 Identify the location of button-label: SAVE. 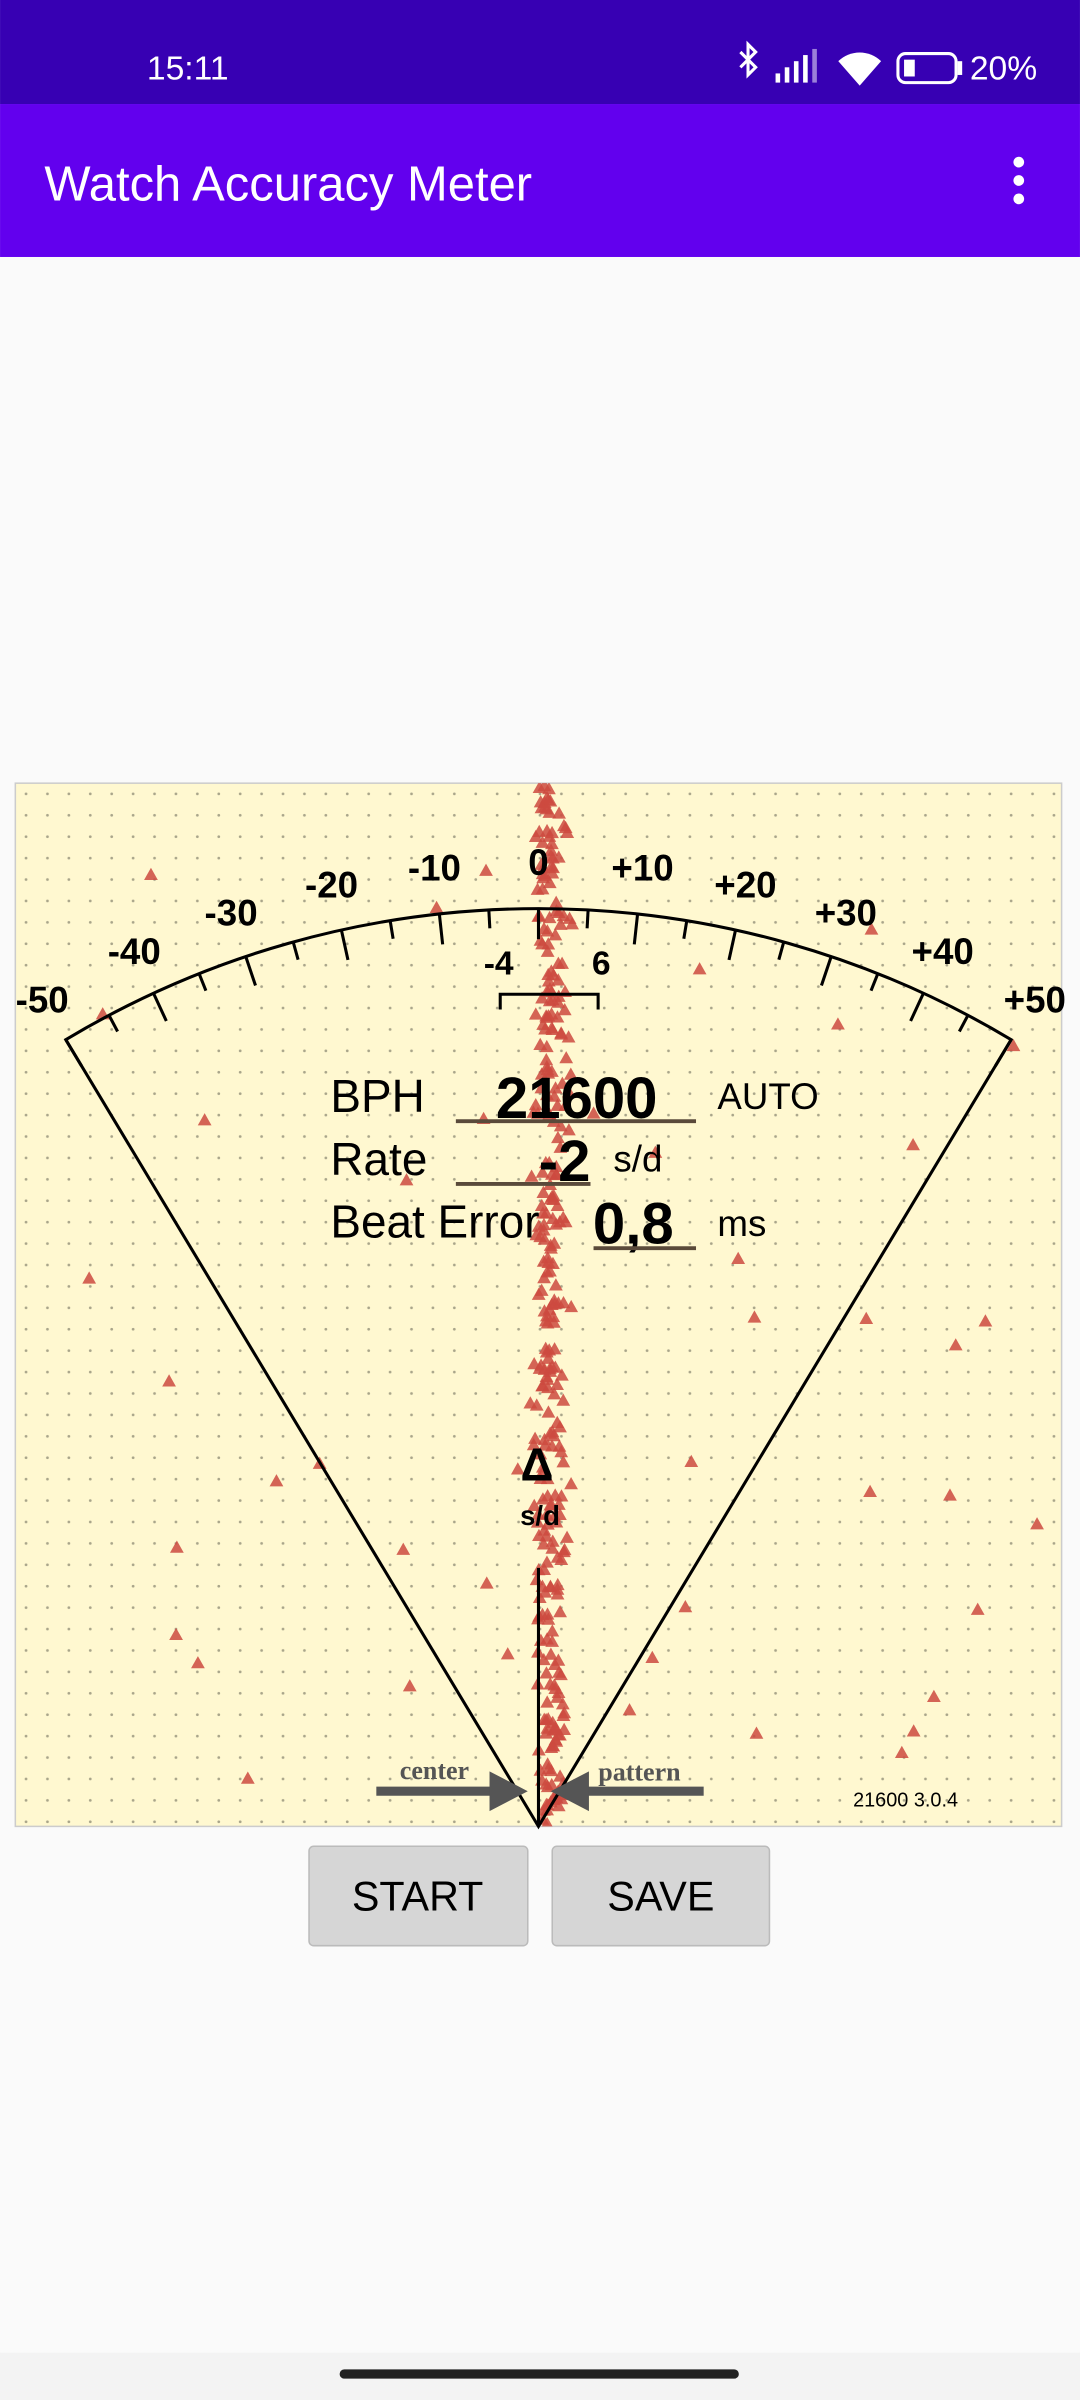
(660, 1897).